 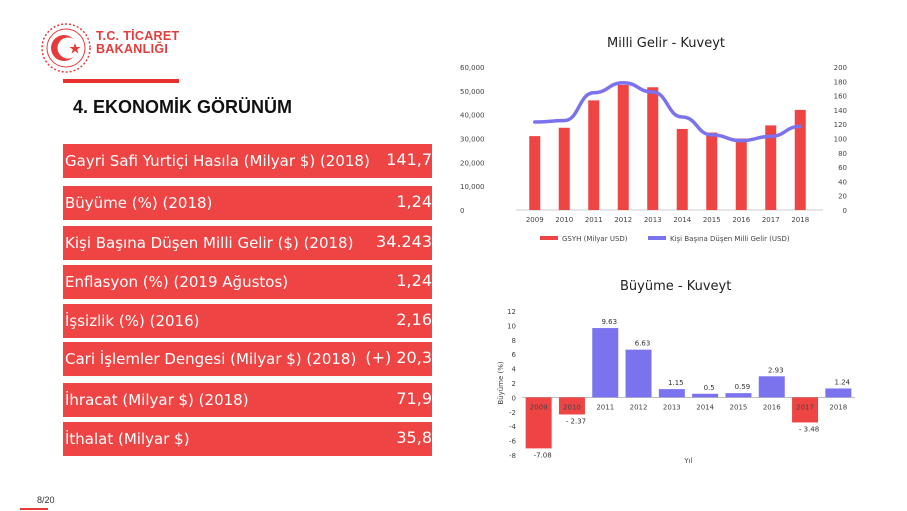 What do you see at coordinates (34, 509) in the screenshot?
I see `page-accent-line` at bounding box center [34, 509].